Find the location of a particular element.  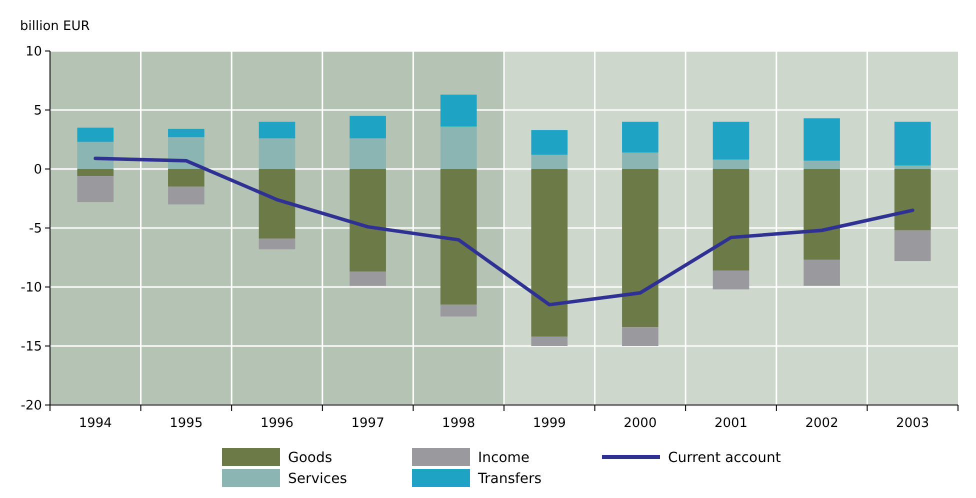

x-tick-label: 2003 is located at coordinates (913, 423).